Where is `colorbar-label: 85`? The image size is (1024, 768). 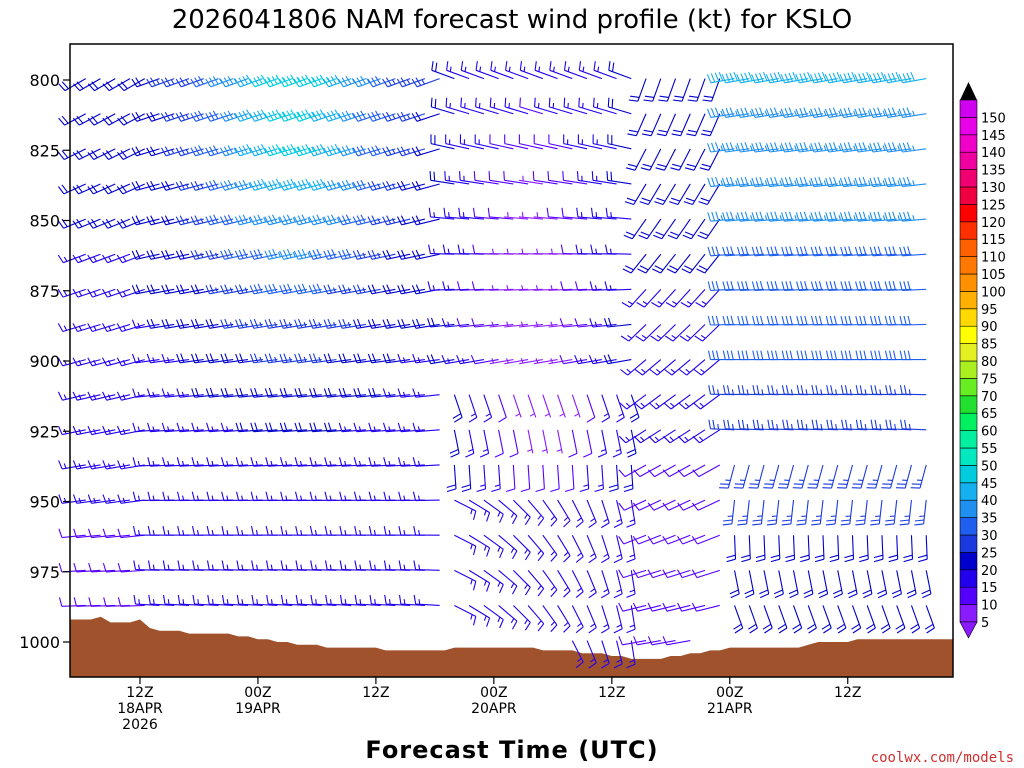
colorbar-label: 85 is located at coordinates (989, 345).